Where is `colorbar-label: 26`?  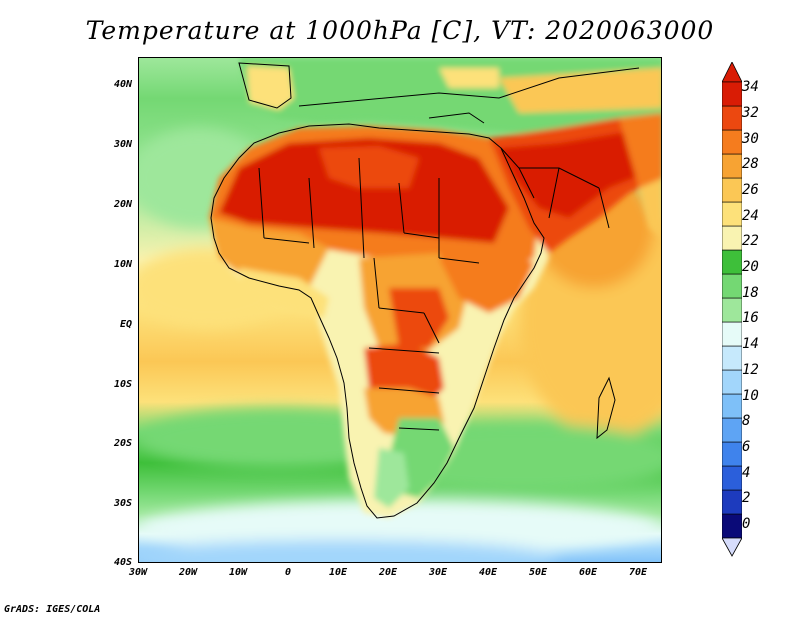 colorbar-label: 26 is located at coordinates (750, 190).